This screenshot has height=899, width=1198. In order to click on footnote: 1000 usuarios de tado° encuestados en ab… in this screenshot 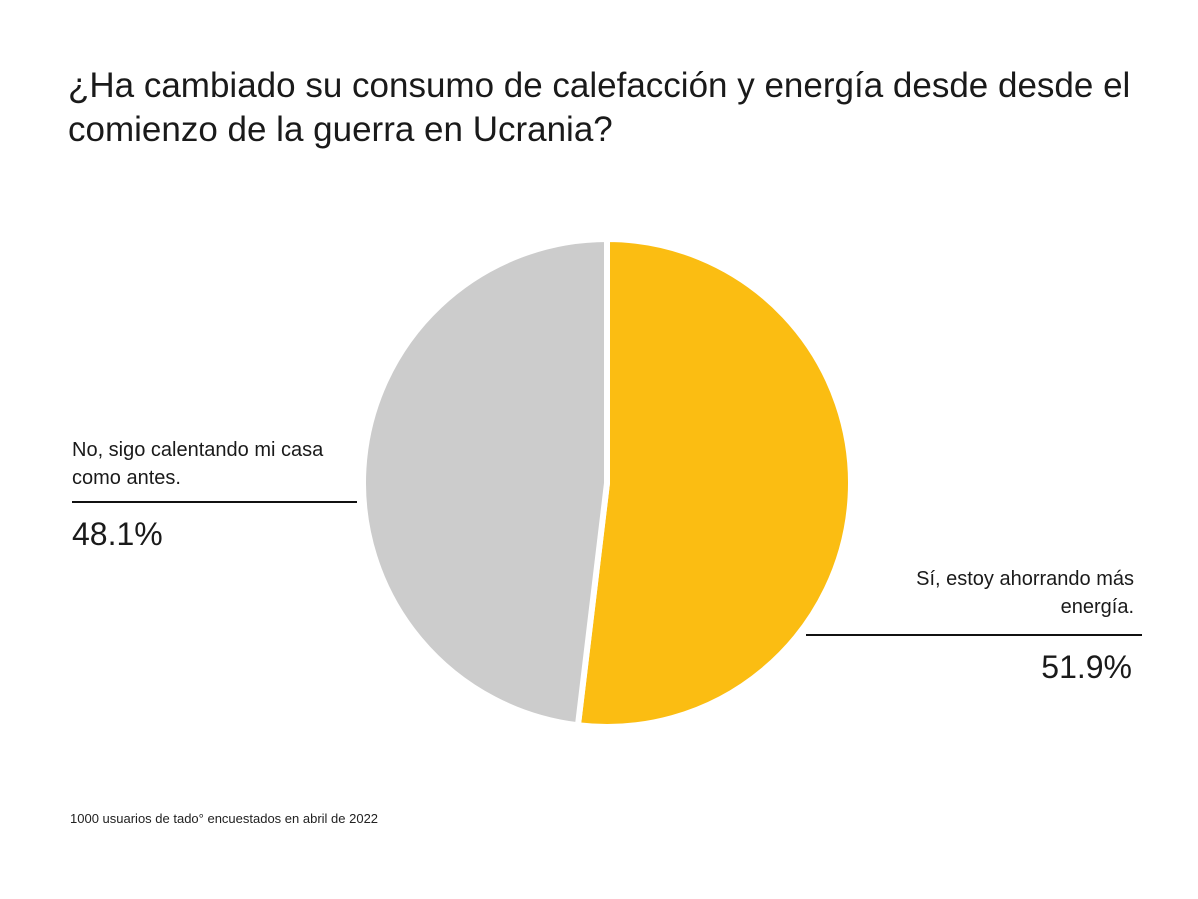, I will do `click(224, 818)`.